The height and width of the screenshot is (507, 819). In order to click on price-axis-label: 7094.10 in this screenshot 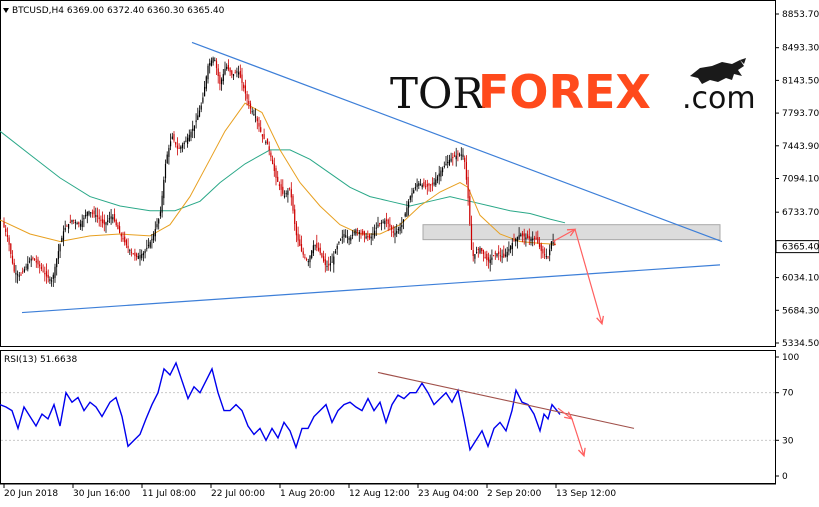, I will do `click(800, 180)`.